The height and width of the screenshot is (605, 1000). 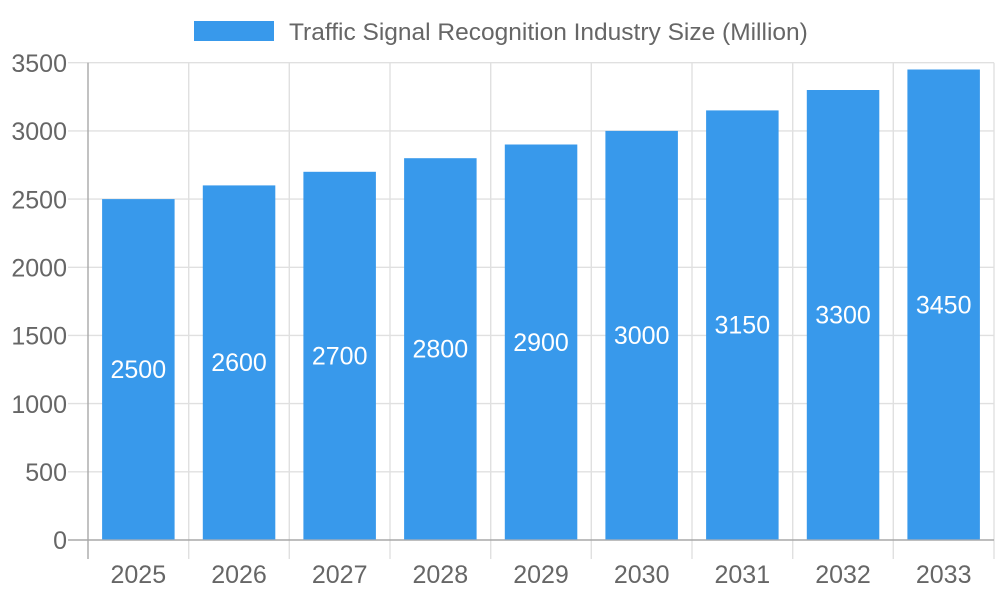 What do you see at coordinates (39, 337) in the screenshot?
I see `svg-text: 1500` at bounding box center [39, 337].